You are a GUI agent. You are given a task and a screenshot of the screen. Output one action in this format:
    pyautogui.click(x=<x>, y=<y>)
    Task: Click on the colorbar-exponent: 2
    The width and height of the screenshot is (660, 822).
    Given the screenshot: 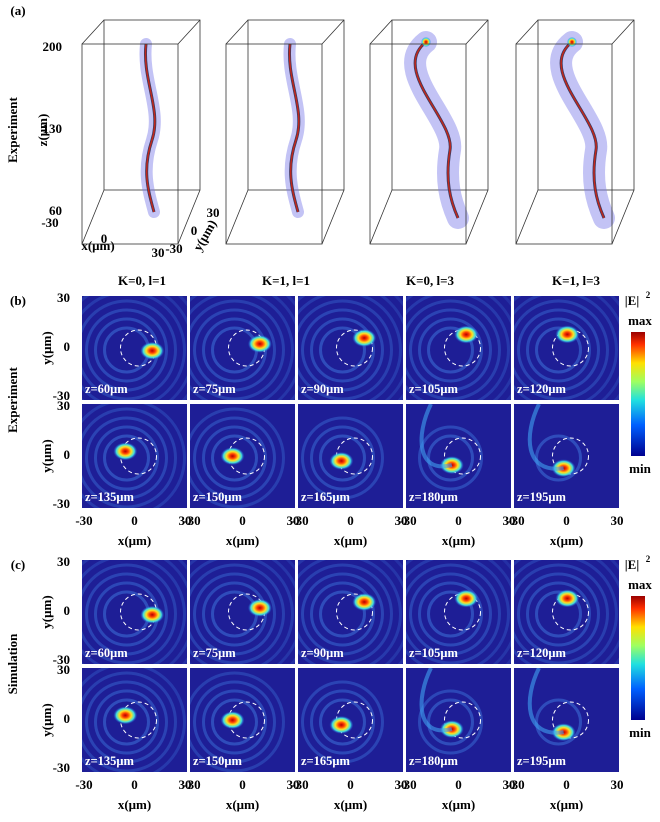 What is the action you would take?
    pyautogui.click(x=648, y=559)
    